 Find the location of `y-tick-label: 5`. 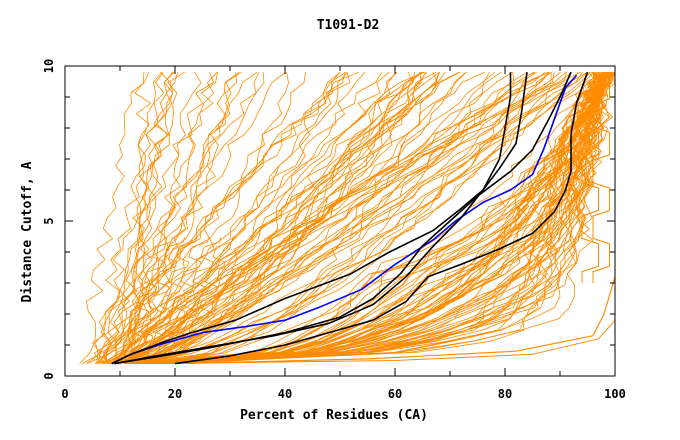

y-tick-label: 5 is located at coordinates (49, 220).